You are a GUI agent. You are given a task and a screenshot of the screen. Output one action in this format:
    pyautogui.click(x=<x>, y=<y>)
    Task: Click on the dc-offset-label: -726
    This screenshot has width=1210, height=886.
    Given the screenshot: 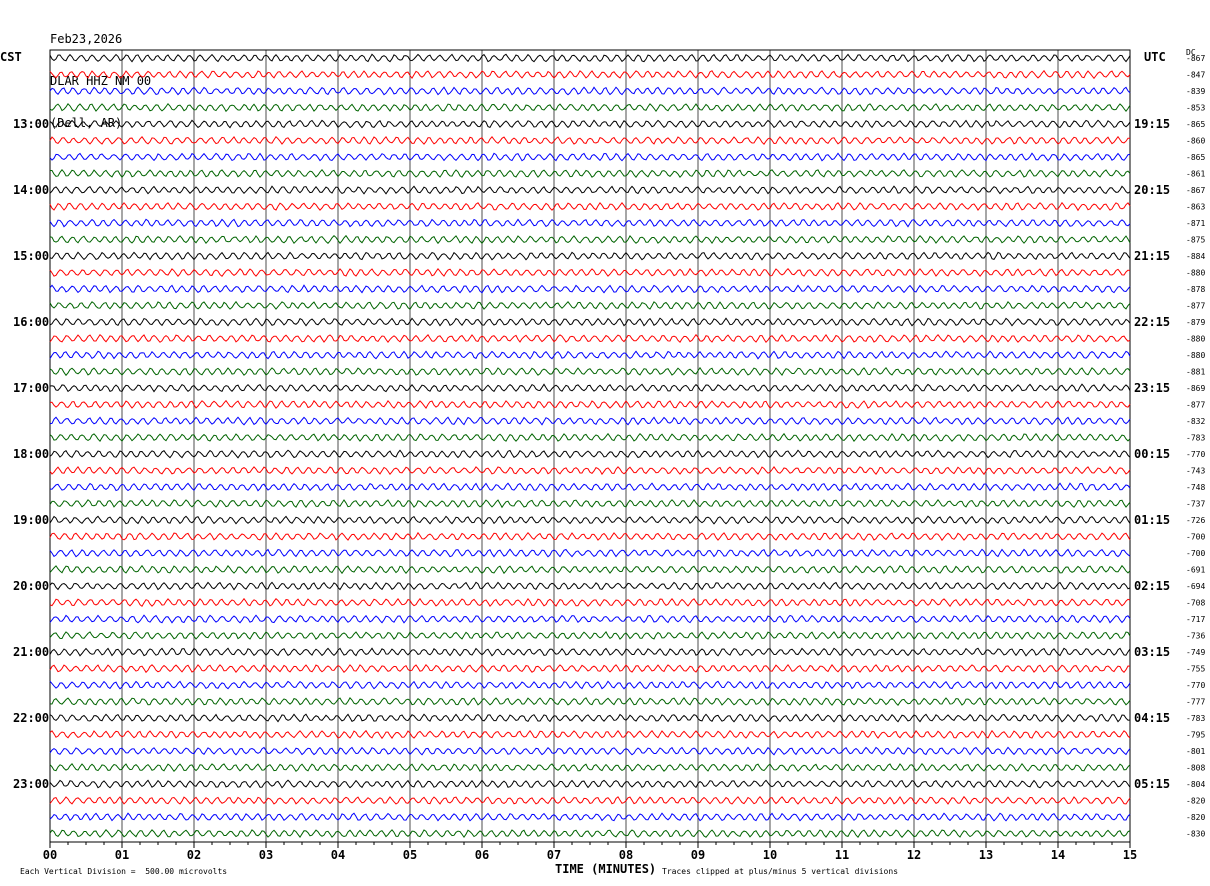 What is the action you would take?
    pyautogui.click(x=1195, y=520)
    